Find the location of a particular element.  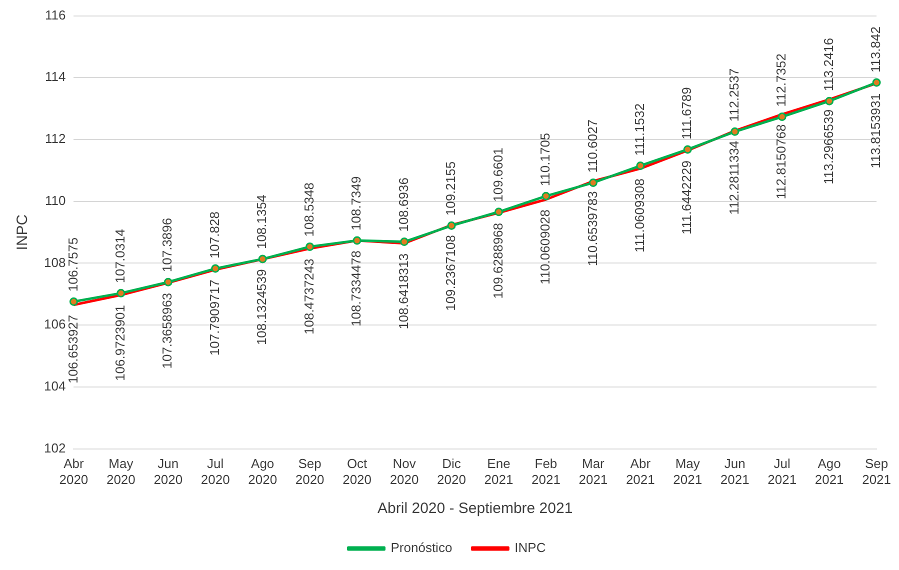

data-label: 110.1705 is located at coordinates (545, 159).